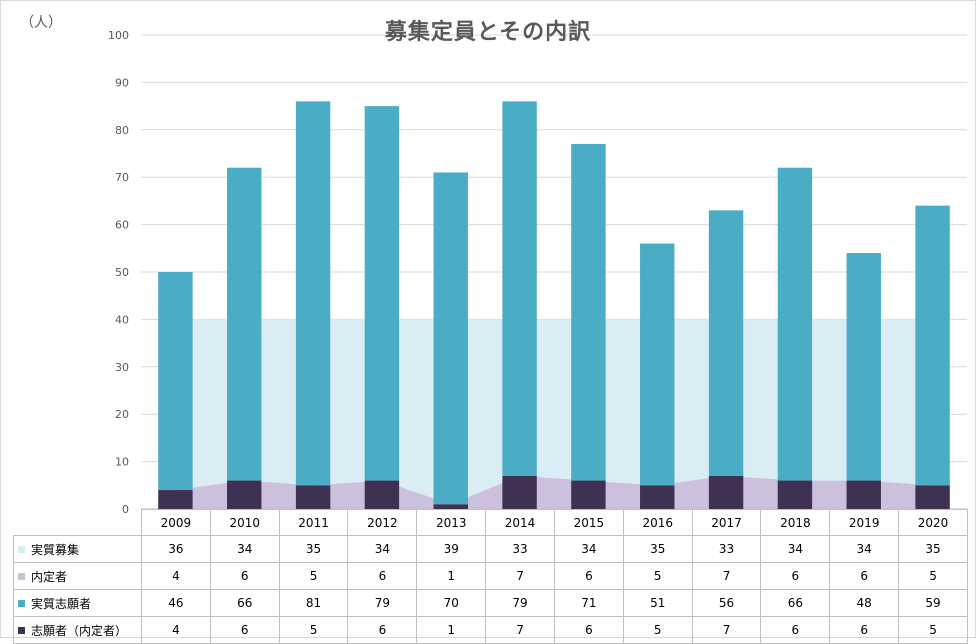 The height and width of the screenshot is (644, 976). What do you see at coordinates (864, 603) in the screenshot?
I see `data-label: 48` at bounding box center [864, 603].